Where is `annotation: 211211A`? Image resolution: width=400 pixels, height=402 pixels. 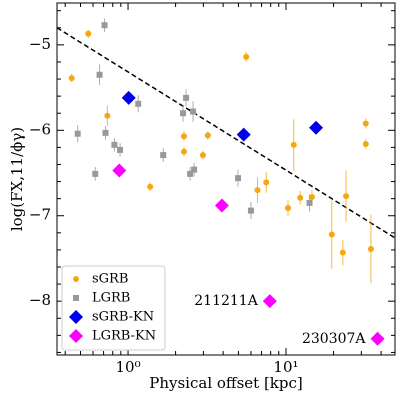 annotation: 211211A is located at coordinates (226, 301).